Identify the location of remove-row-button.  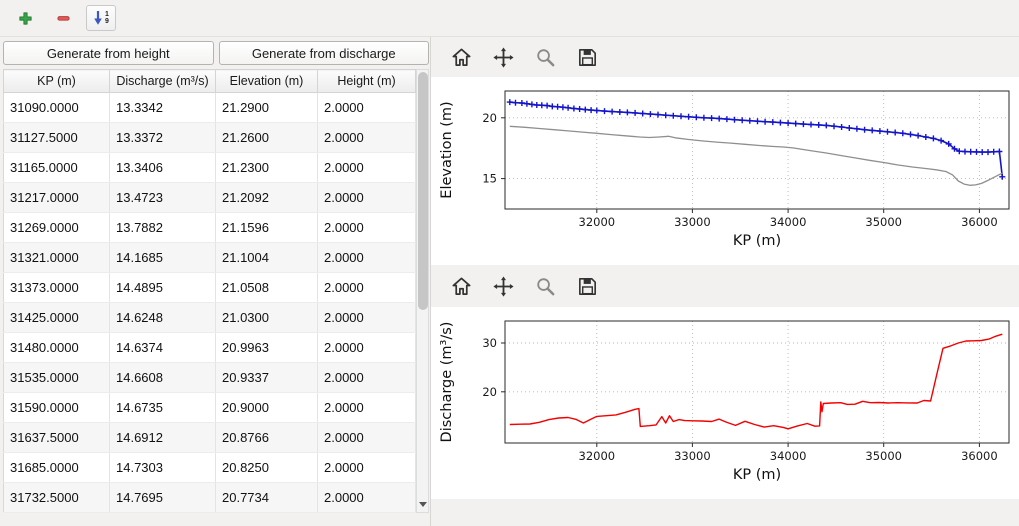
(63, 18).